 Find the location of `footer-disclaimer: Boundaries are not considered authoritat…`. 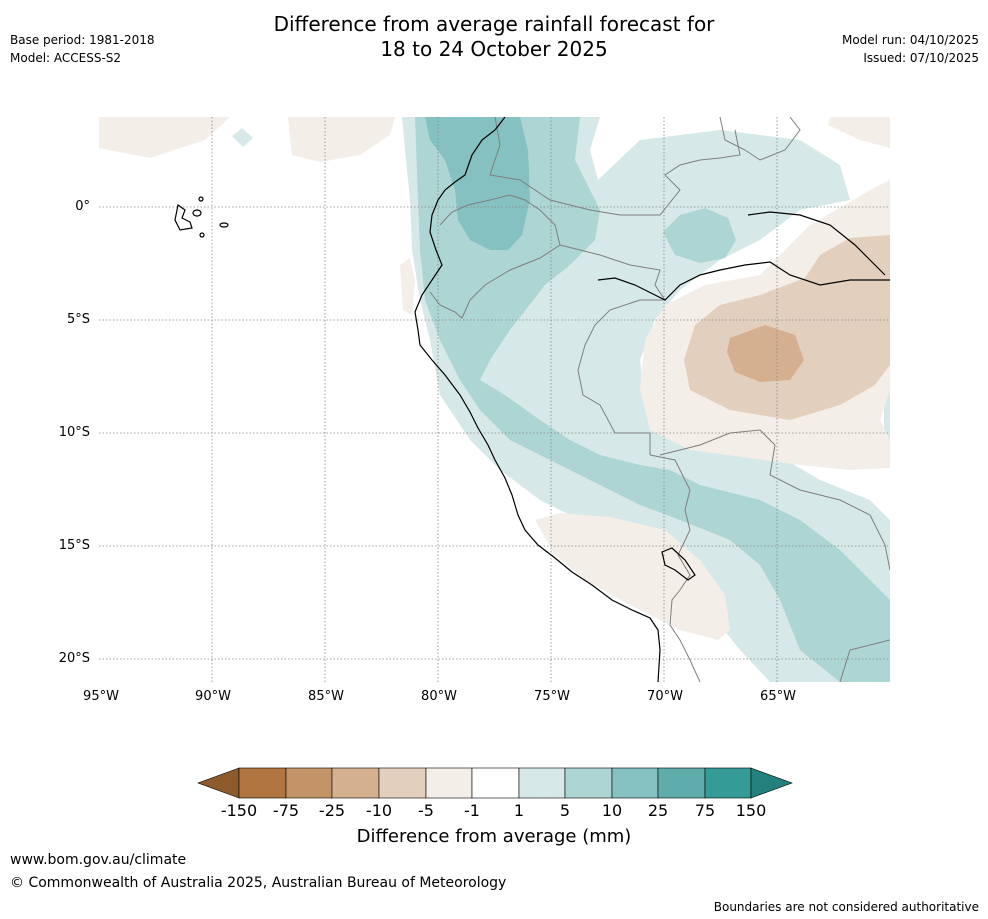

footer-disclaimer: Boundaries are not considered authoritat… is located at coordinates (846, 907).